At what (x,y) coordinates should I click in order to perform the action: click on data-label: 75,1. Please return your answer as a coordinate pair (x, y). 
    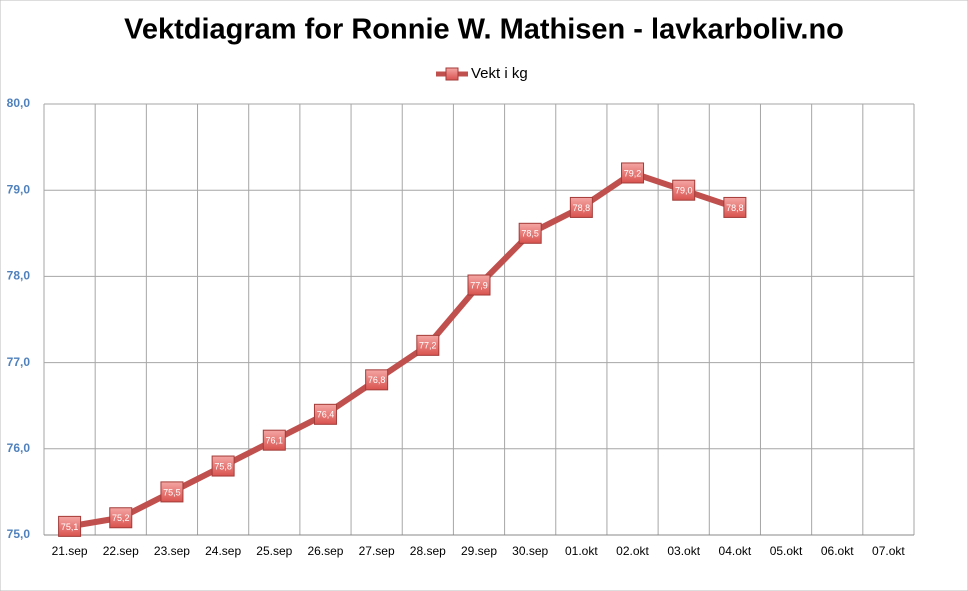
    Looking at the image, I should click on (70, 527).